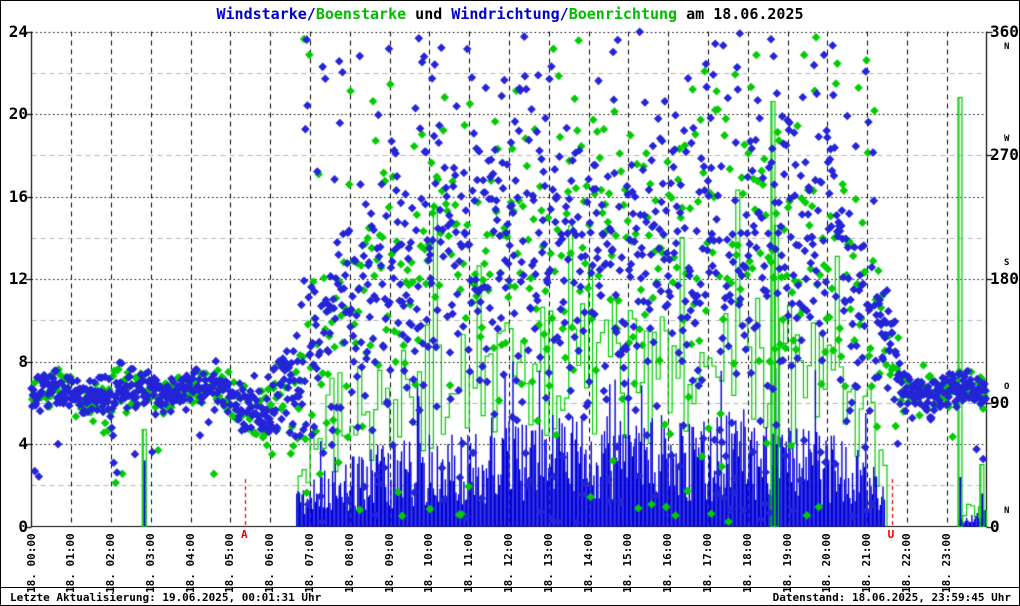 Image resolution: width=1020 pixels, height=606 pixels. Describe the element at coordinates (349, 563) in the screenshot. I see `x-axis-hour-label: 18. 08:00` at that location.